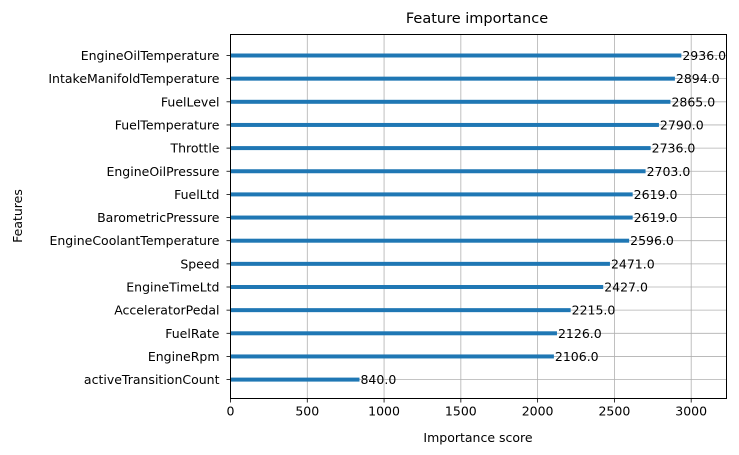 The image size is (739, 455). Describe the element at coordinates (231, 411) in the screenshot. I see `x-tick-label: 0` at that location.